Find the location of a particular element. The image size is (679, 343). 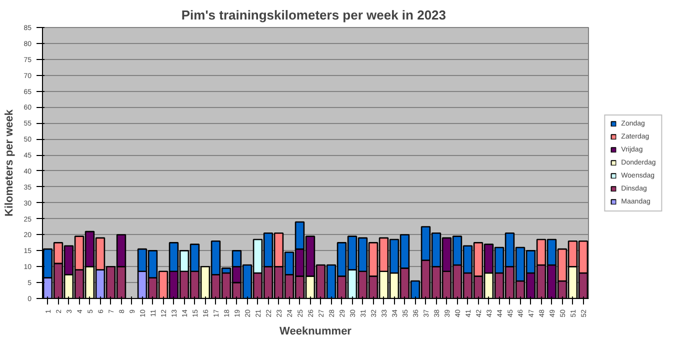

y-axis-title: Kilometers per week is located at coordinates (10, 162).